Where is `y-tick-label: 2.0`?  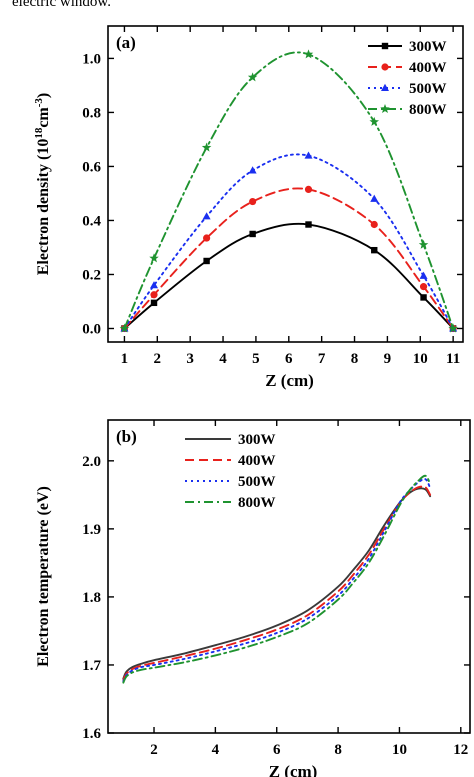
y-tick-label: 2.0 is located at coordinates (91, 462).